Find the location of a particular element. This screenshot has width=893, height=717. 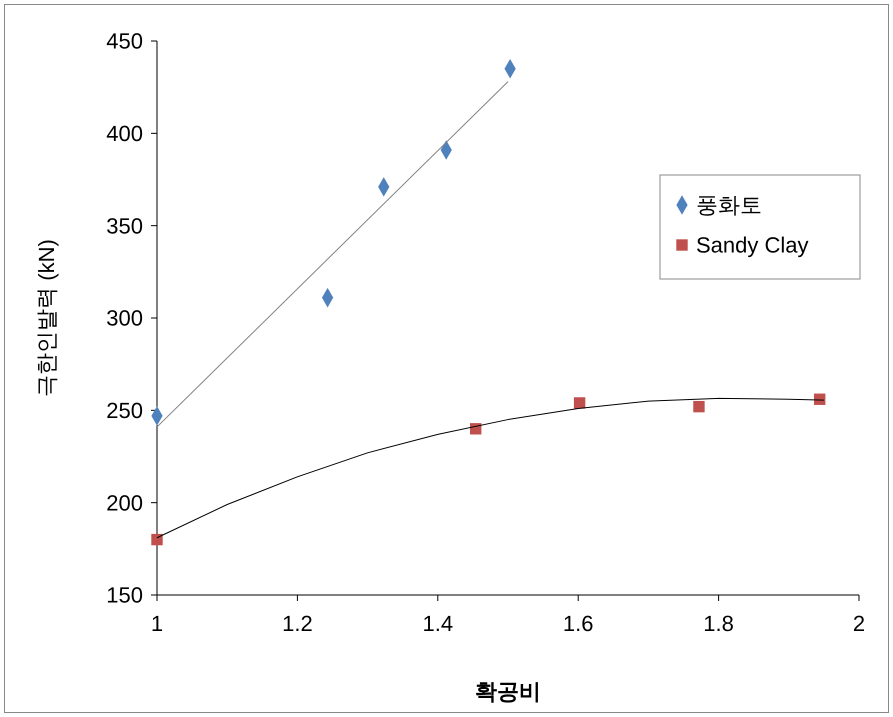

legend-label: Sandy Clay is located at coordinates (752, 245).